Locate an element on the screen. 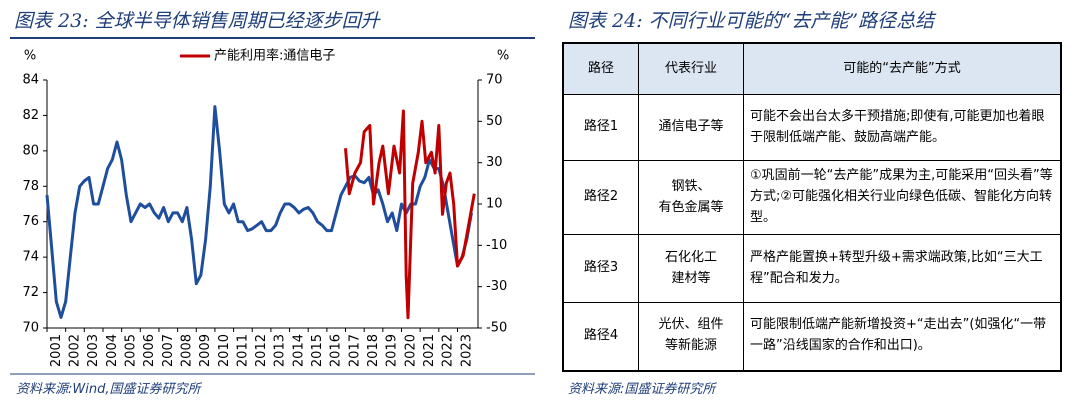  y-label: % is located at coordinates (30, 56).